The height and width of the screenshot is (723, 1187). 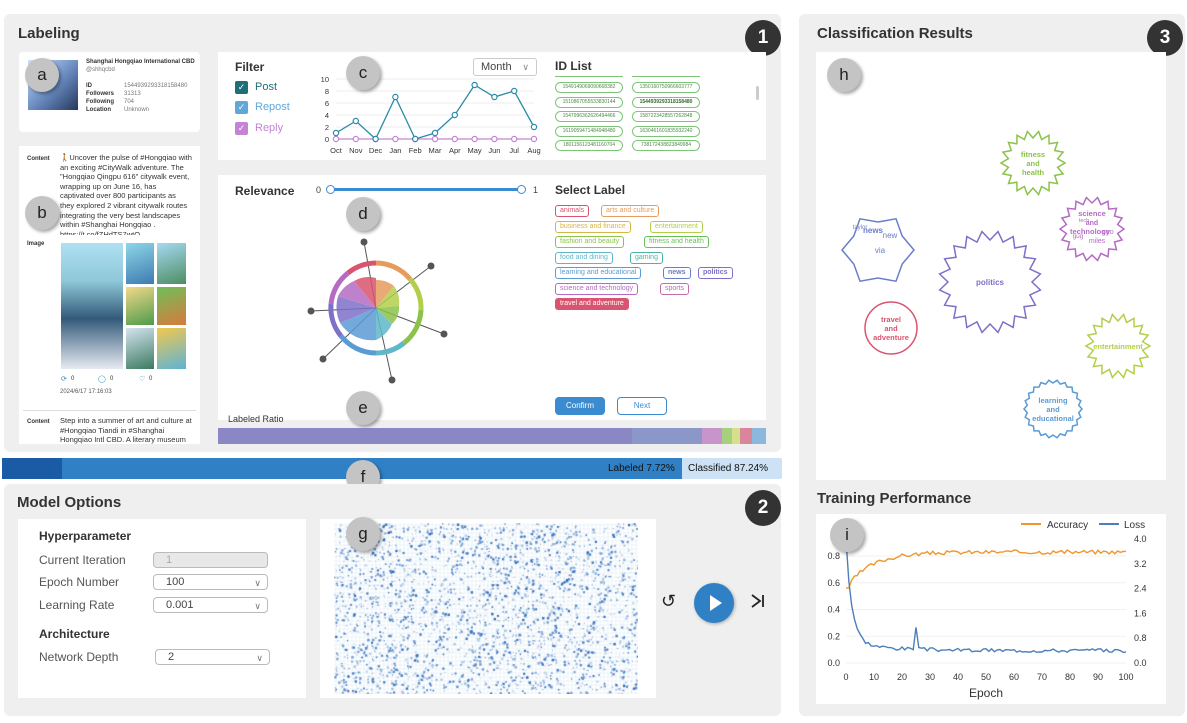 I want to click on x-tick-label: 0, so click(x=845, y=677).